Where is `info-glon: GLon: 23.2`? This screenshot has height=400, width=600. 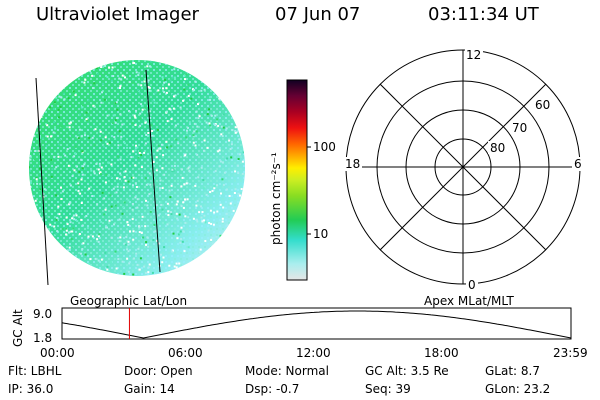 info-glon: GLon: 23.2 is located at coordinates (518, 389).